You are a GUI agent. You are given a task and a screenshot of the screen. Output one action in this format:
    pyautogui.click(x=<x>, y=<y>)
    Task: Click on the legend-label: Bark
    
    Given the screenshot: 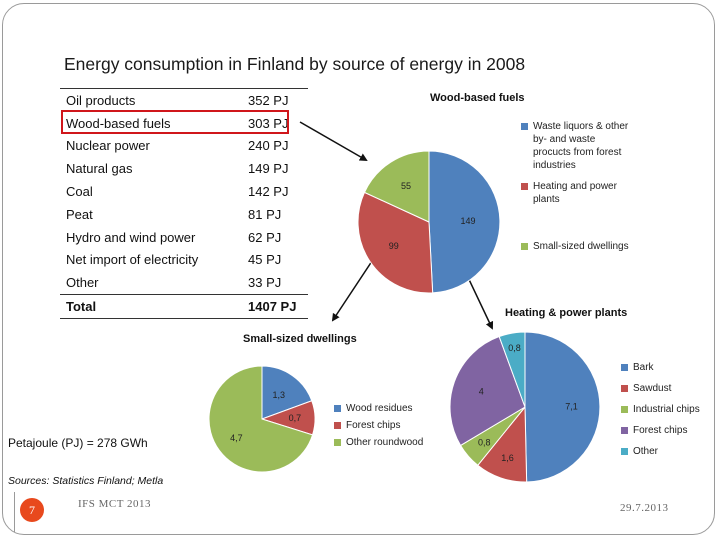 What is the action you would take?
    pyautogui.click(x=643, y=367)
    